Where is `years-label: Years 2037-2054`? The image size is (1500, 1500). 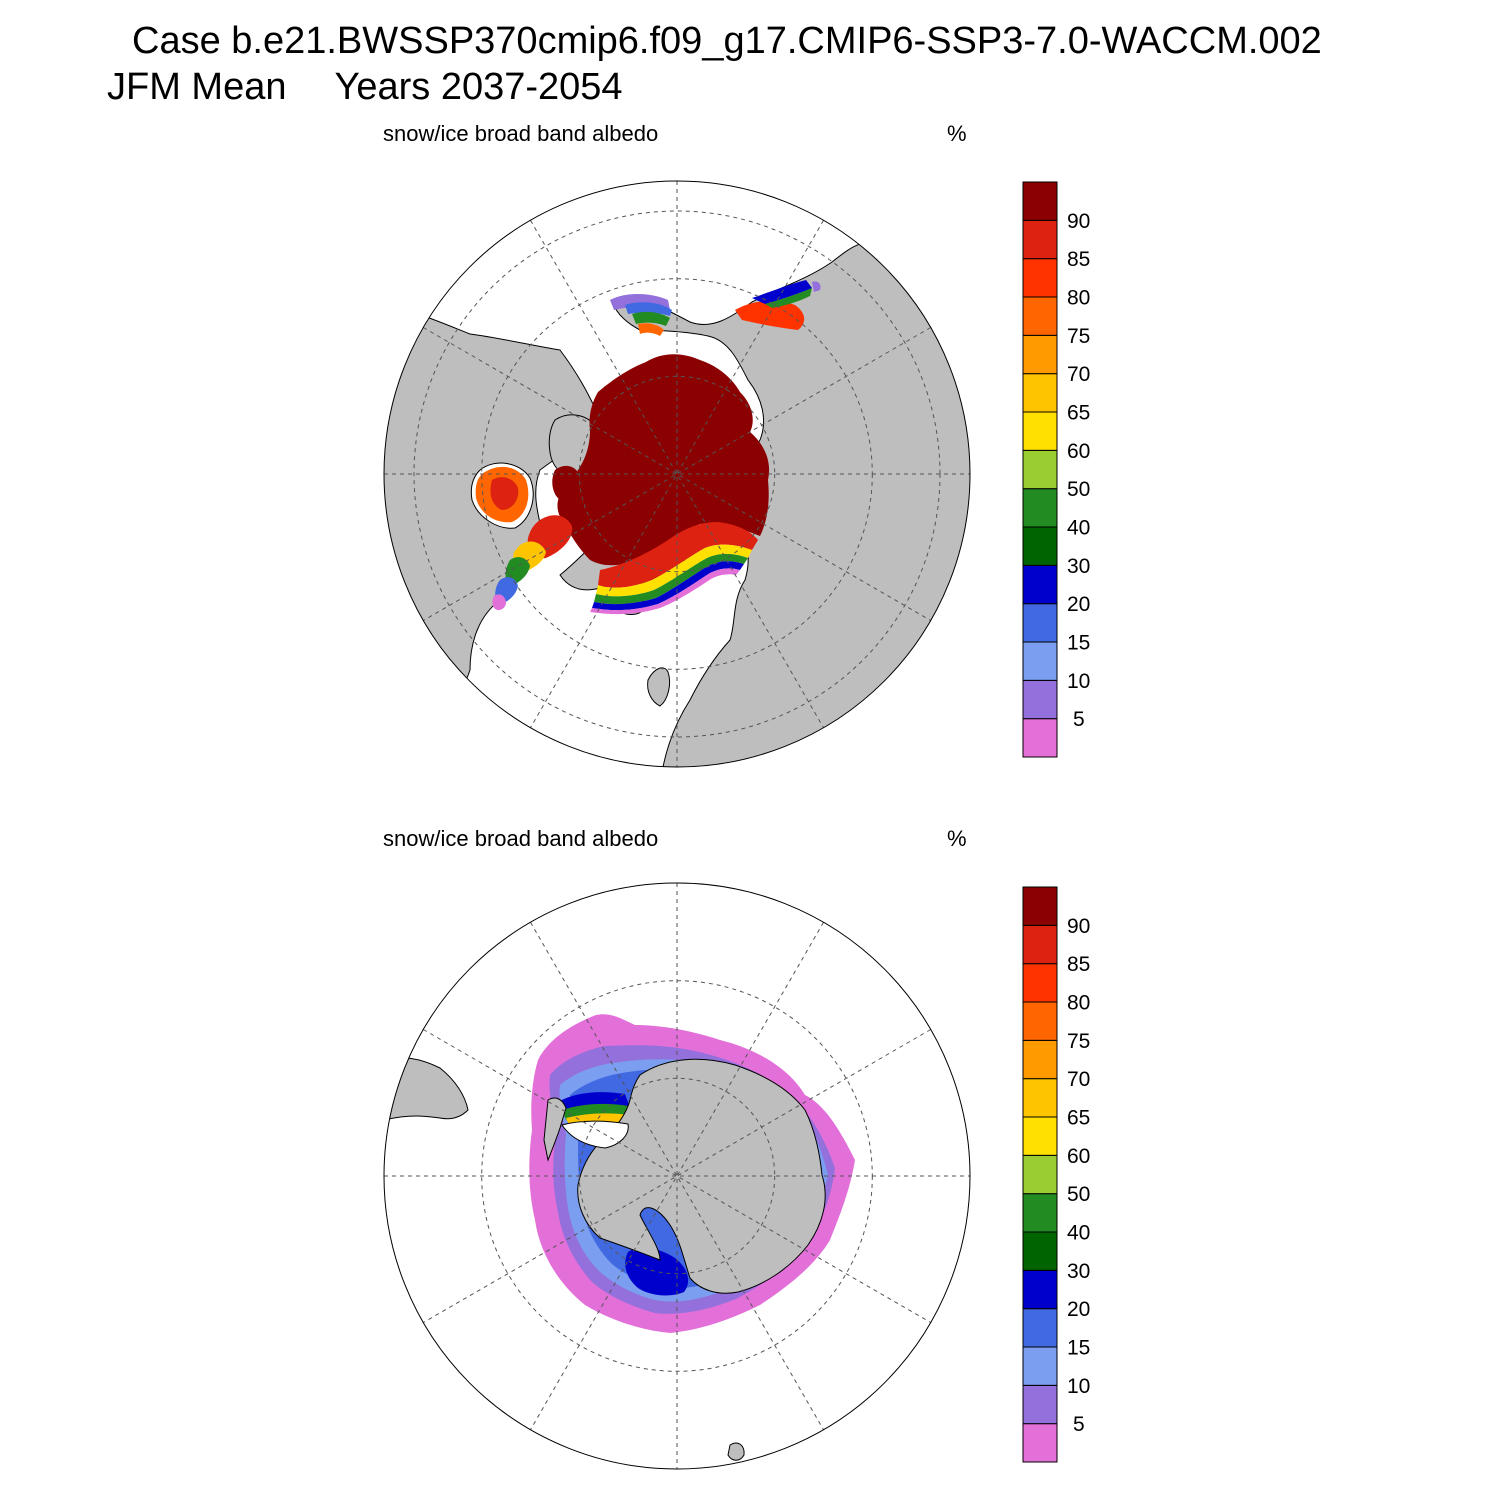 years-label: Years 2037-2054 is located at coordinates (478, 87).